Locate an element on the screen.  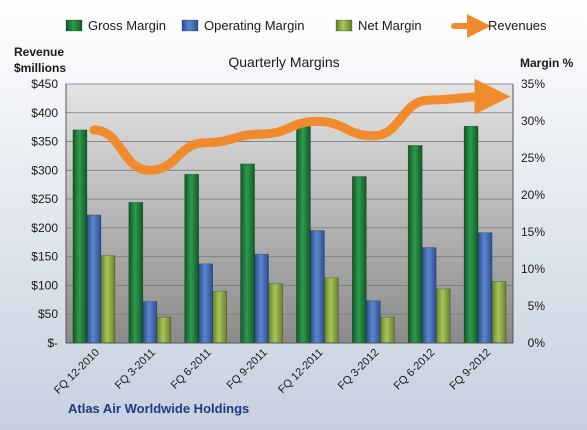
legend-label-gross-margin: Gross Margin is located at coordinates (127, 25).